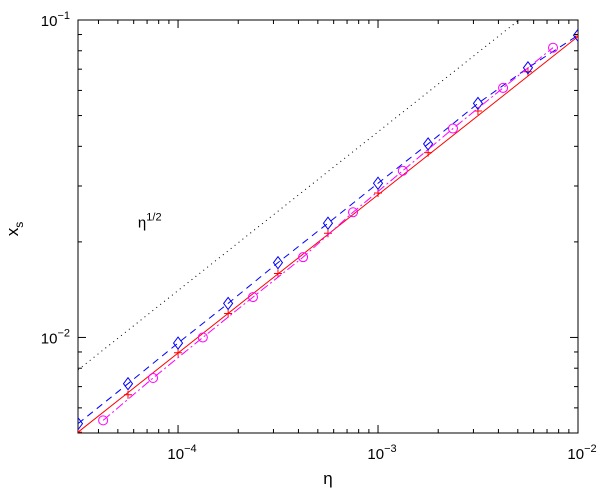 The width and height of the screenshot is (600, 493). Describe the element at coordinates (55, 20) in the screenshot. I see `y-tick-label: 10⁻¹` at that location.